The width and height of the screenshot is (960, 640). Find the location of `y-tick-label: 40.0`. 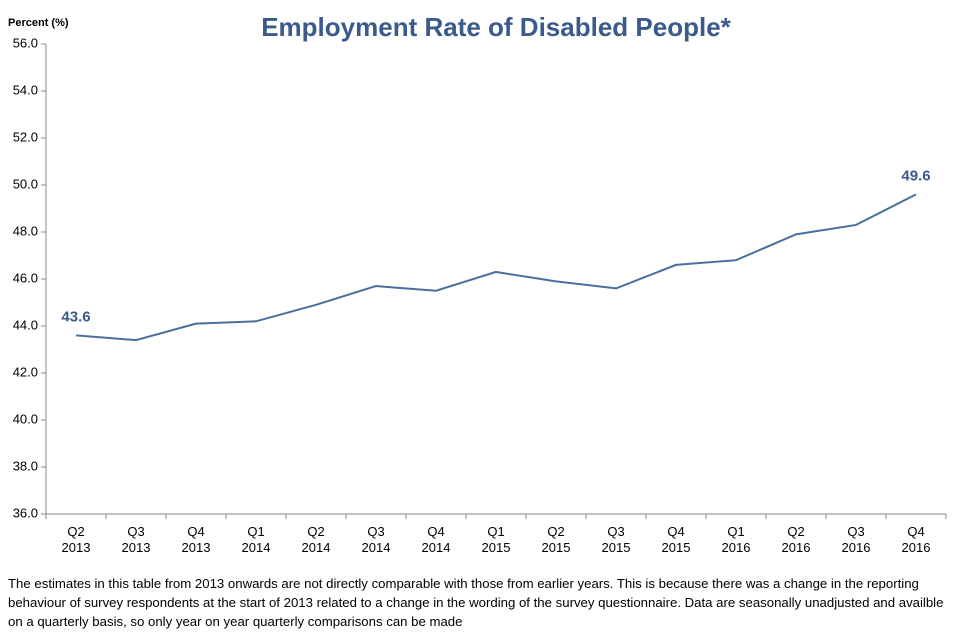

y-tick-label: 40.0 is located at coordinates (25, 418).